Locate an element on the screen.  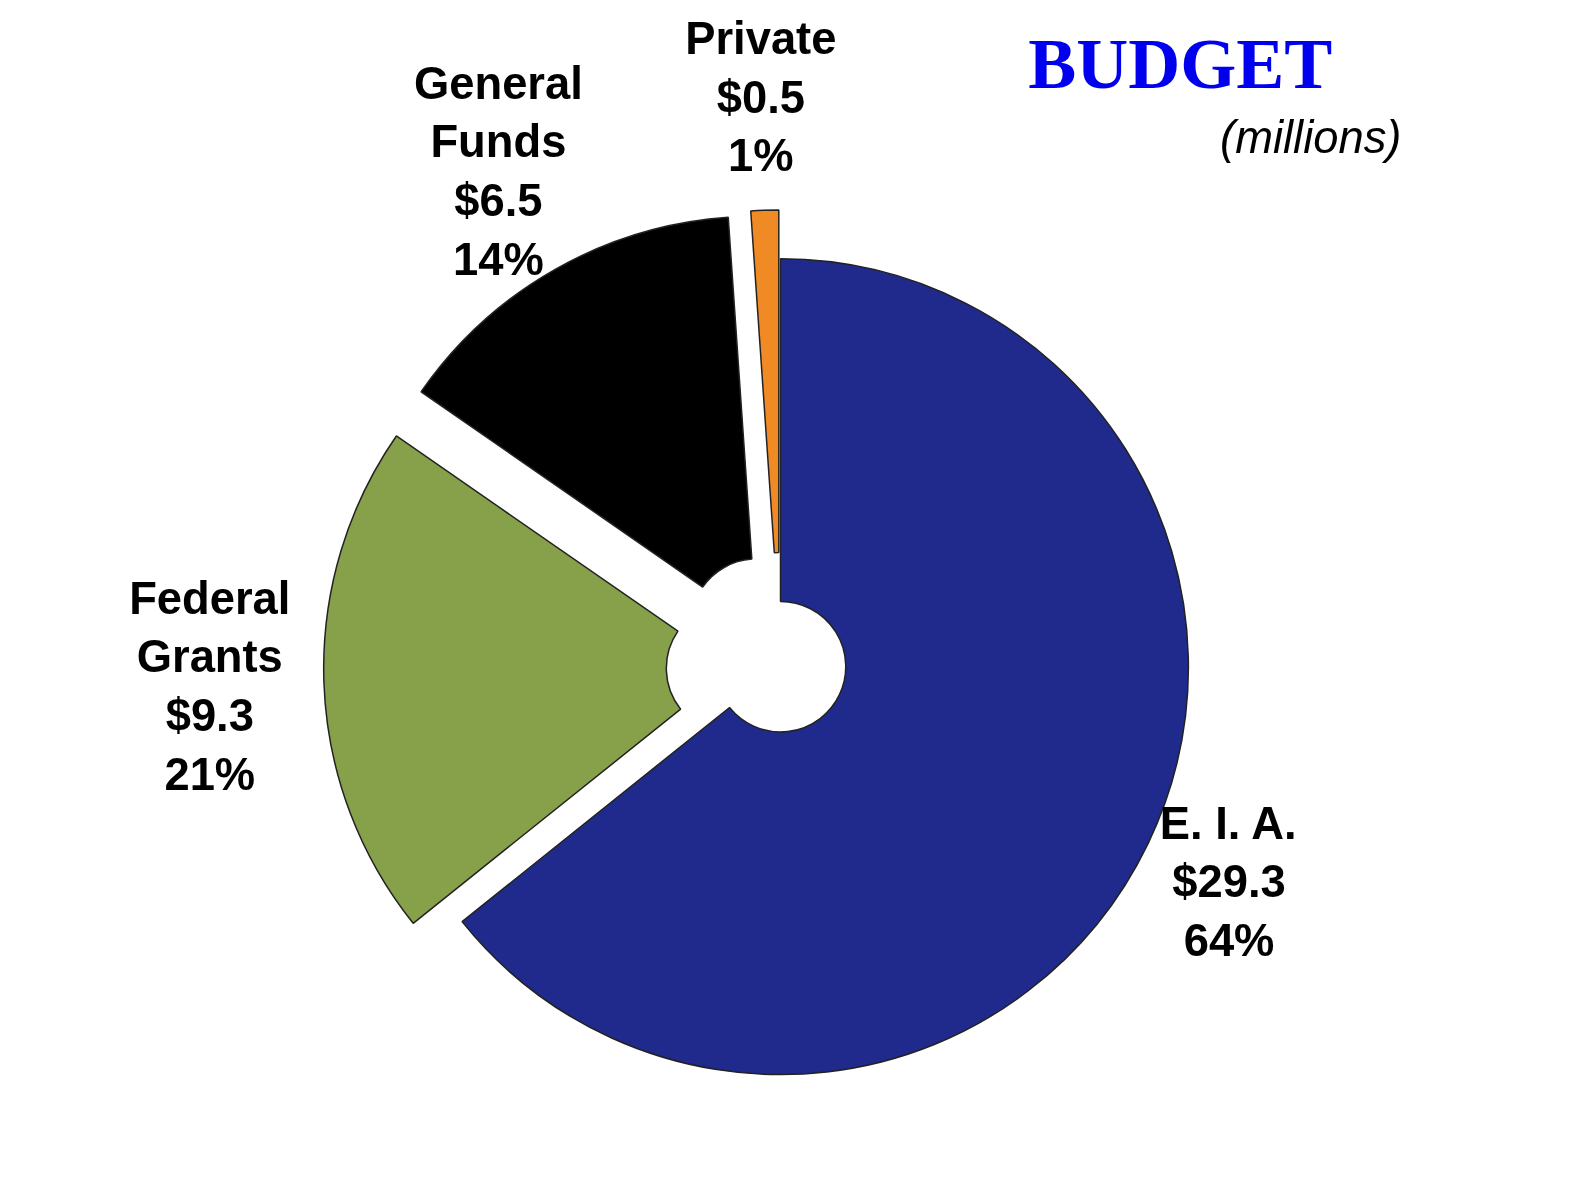
slice-label: Private is located at coordinates (761, 39).